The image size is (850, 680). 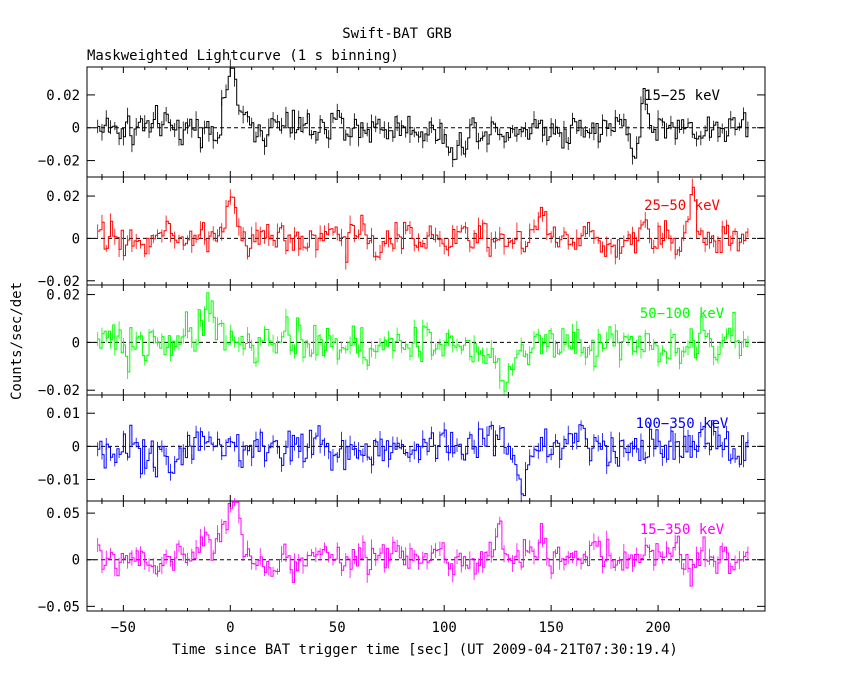 I want to click on x-tick-label: 200, so click(x=657, y=628).